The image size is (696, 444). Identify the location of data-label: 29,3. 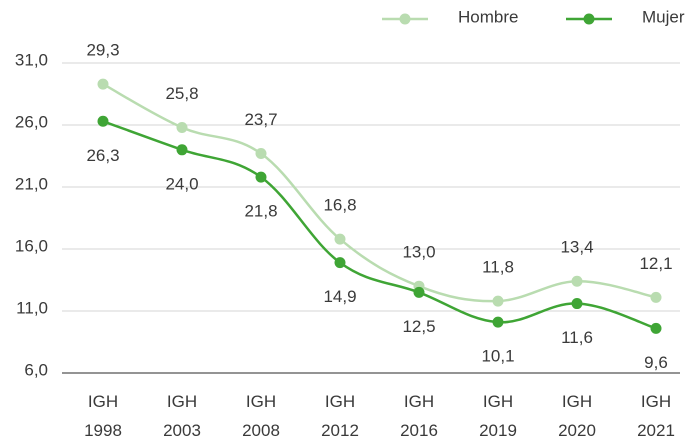
(102, 50).